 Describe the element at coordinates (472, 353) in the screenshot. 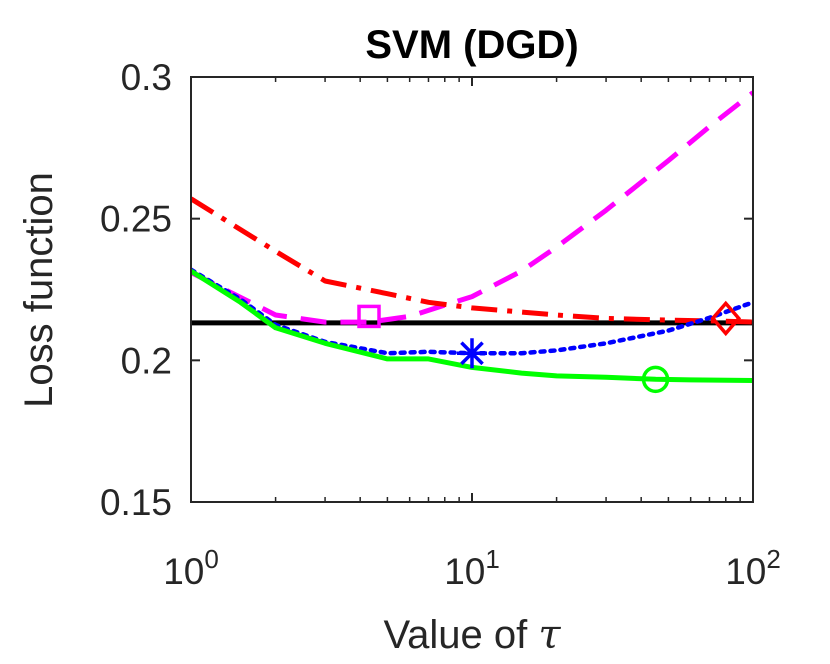

I see `asterisk-marker` at that location.